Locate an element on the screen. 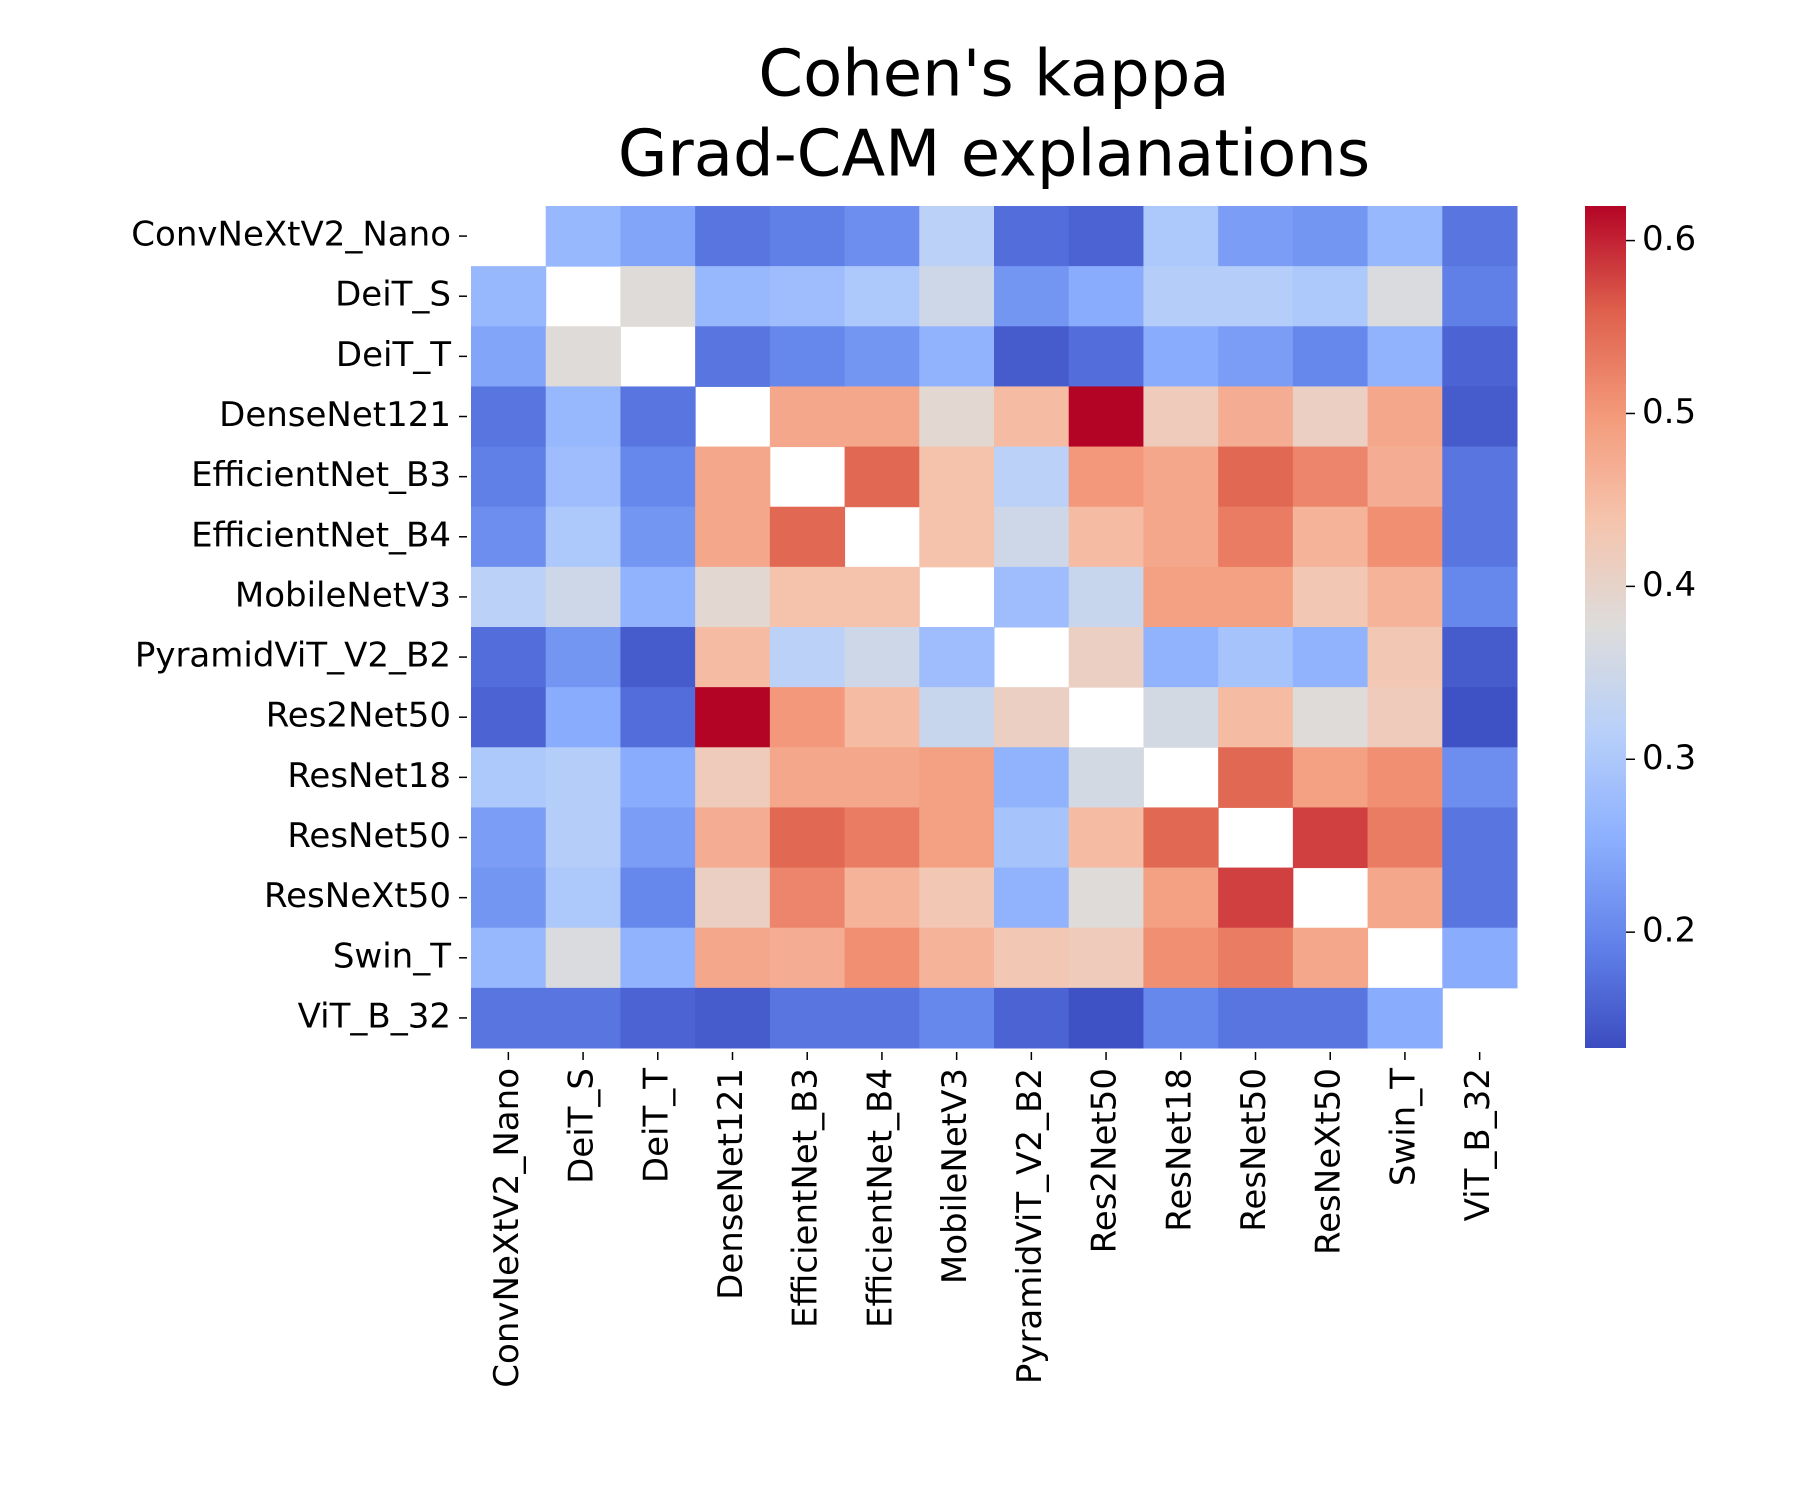 This screenshot has height=1500, width=1800. y-tick-label: EfficientNet_B4 is located at coordinates (321, 535).